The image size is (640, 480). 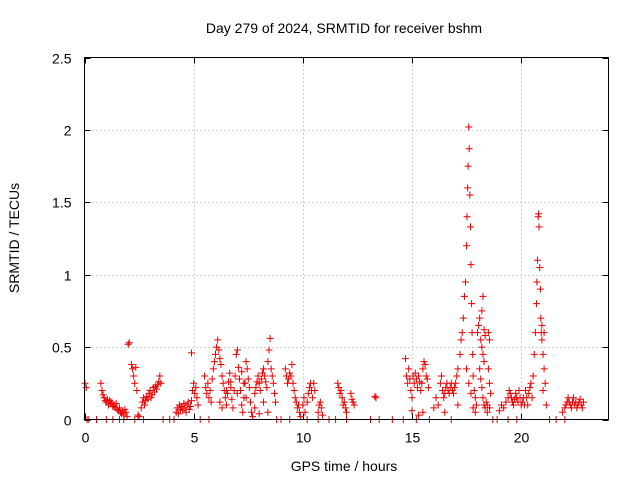 What do you see at coordinates (62, 348) in the screenshot?
I see `y-tick-label: 0.5` at bounding box center [62, 348].